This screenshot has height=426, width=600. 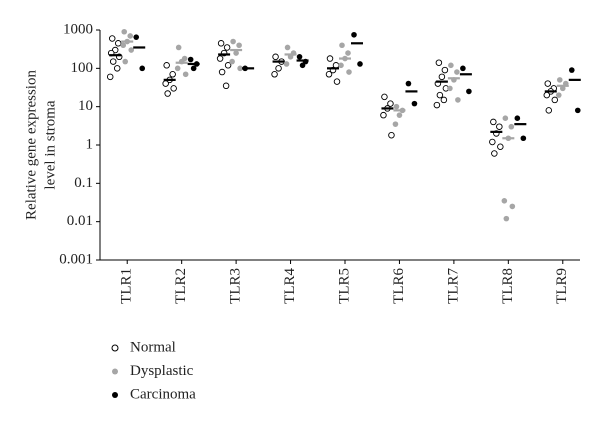 I want to click on y-tick-label: 0.1, so click(x=83, y=183).